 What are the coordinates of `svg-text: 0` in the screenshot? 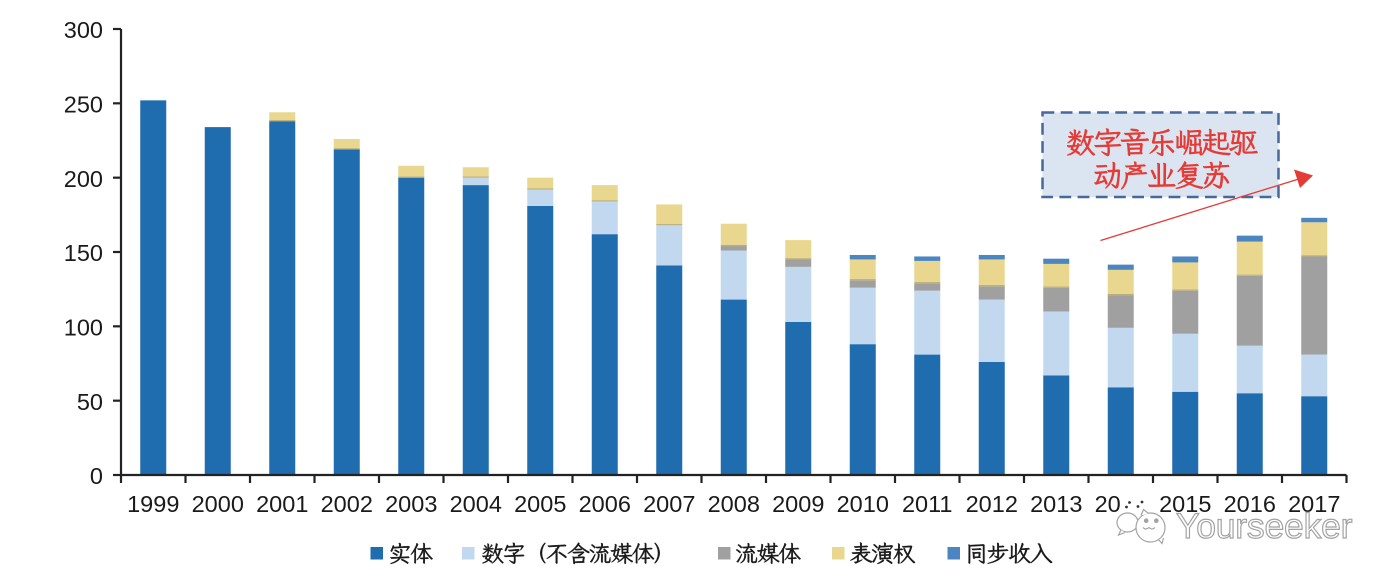 It's located at (96, 476).